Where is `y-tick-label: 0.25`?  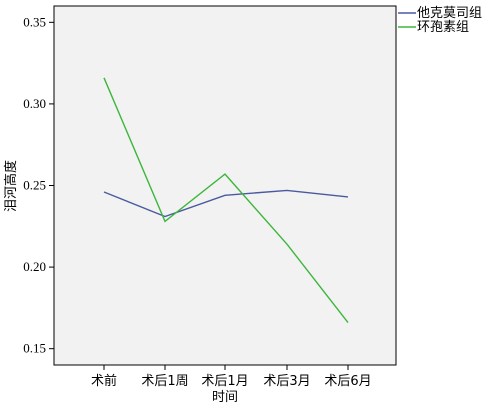 y-tick-label: 0.25 is located at coordinates (34, 185).